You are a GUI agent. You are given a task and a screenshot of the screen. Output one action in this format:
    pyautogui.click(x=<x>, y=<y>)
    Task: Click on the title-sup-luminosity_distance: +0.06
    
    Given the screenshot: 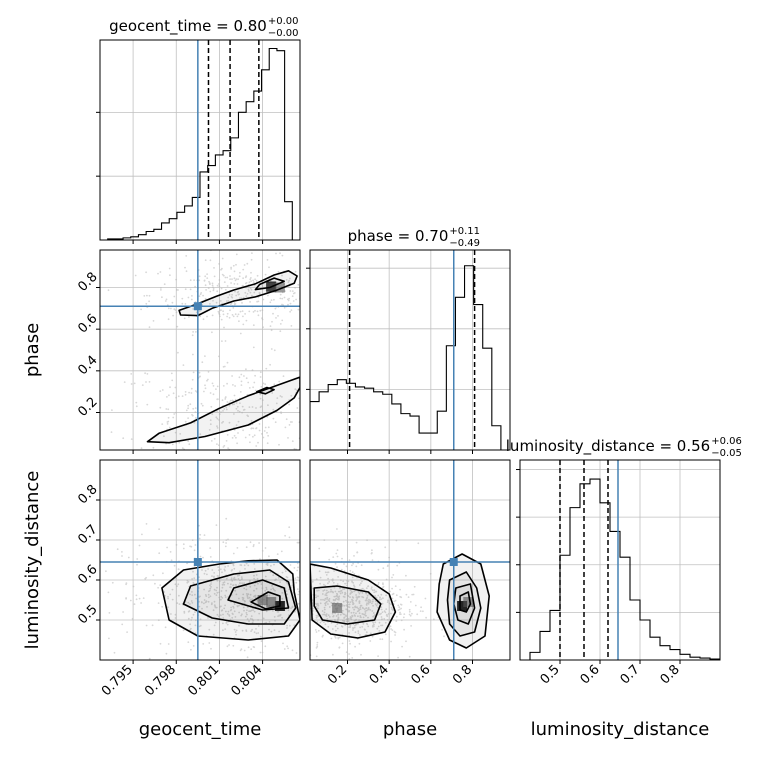 What is the action you would take?
    pyautogui.click(x=726, y=441)
    